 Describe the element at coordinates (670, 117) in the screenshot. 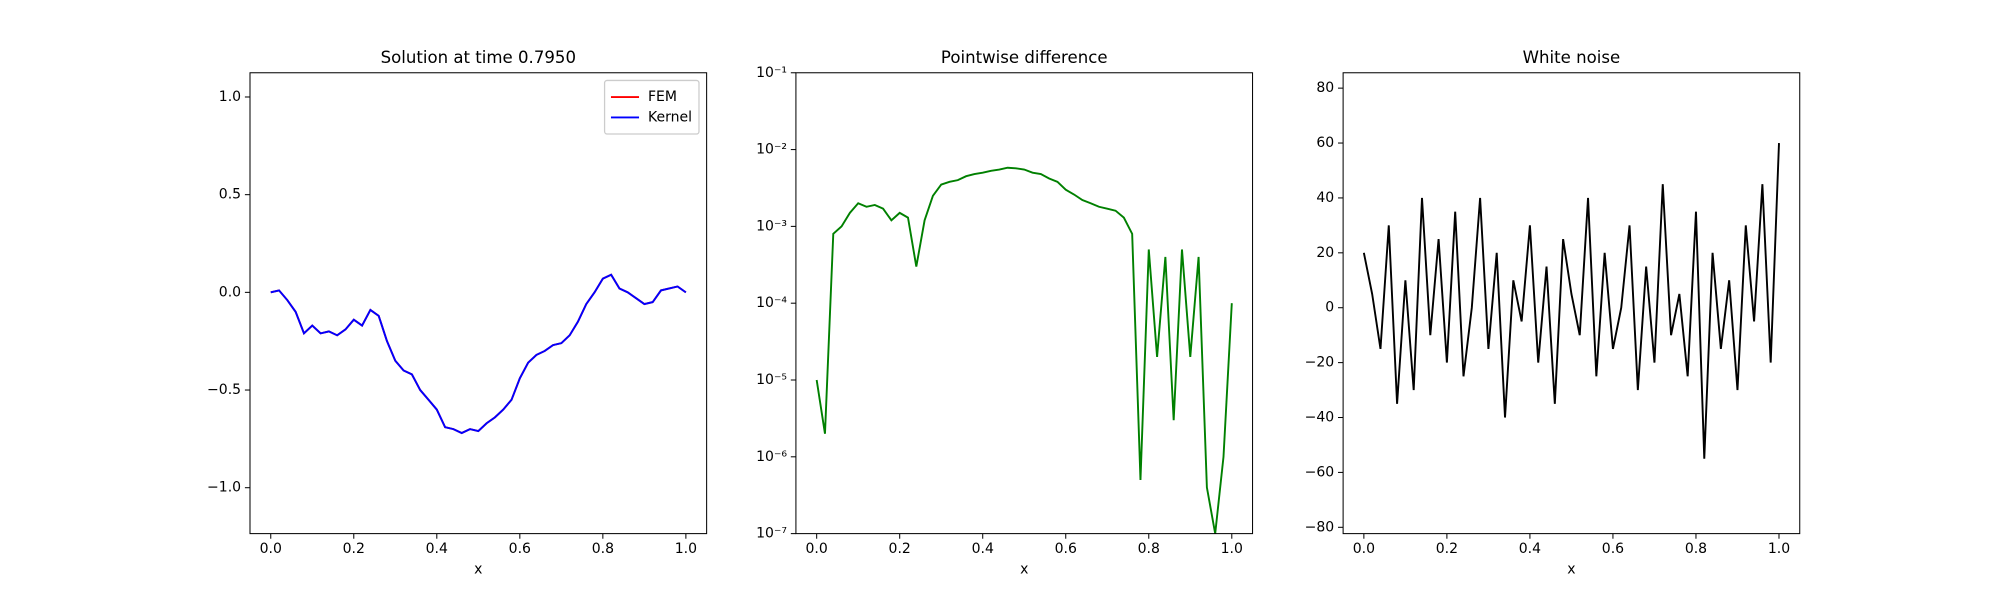

I see `legend-label: Kernel` at that location.